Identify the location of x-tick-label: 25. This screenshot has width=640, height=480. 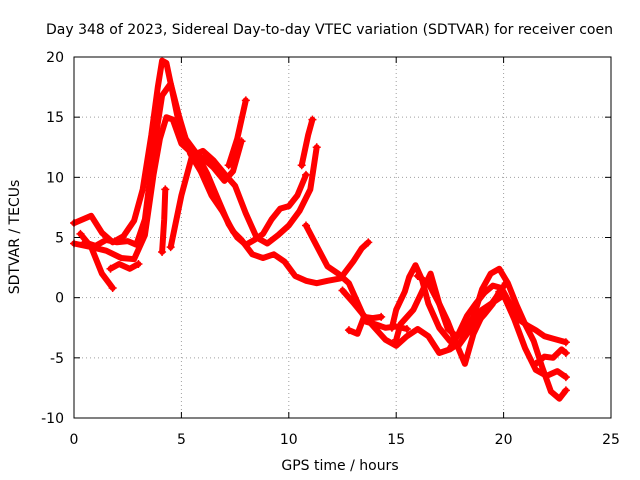
(611, 440).